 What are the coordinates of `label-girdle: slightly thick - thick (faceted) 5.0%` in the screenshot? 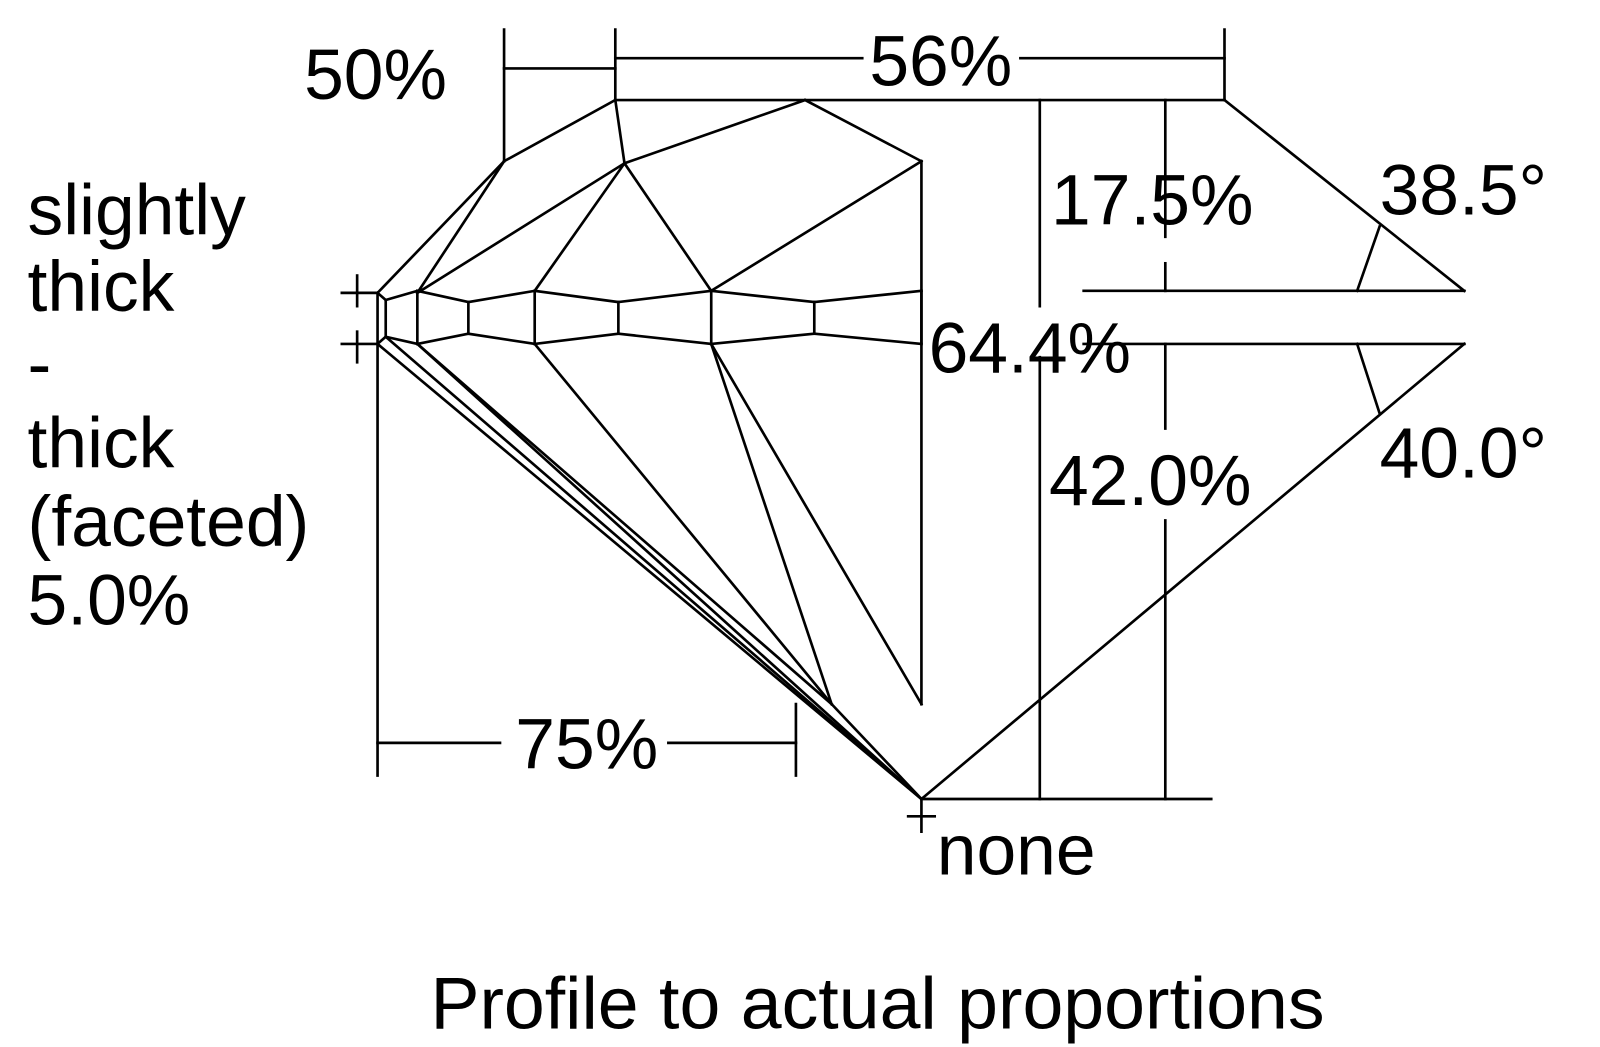 It's located at (169, 406).